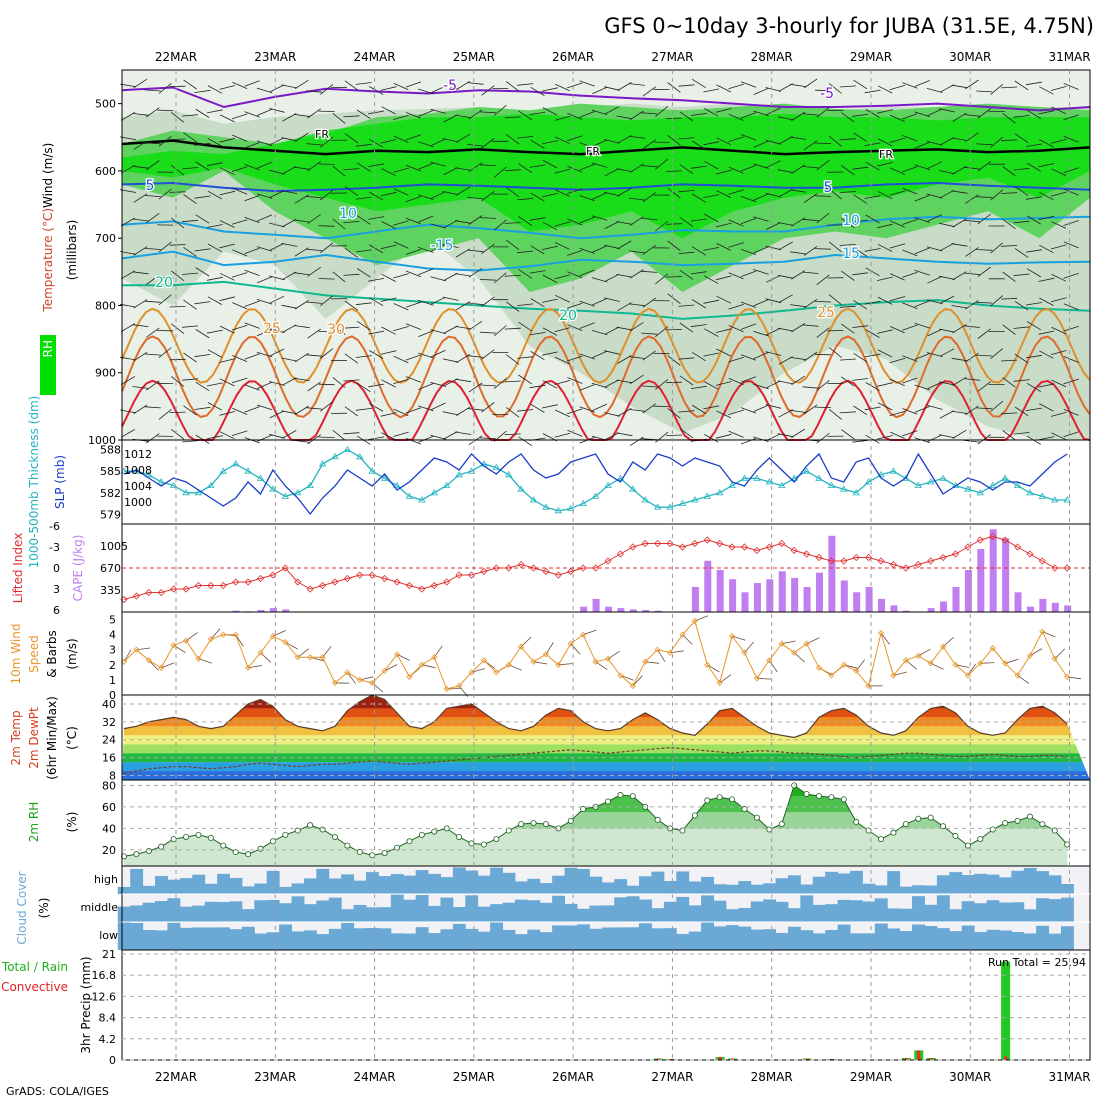 The height and width of the screenshot is (1100, 1100). Describe the element at coordinates (34, 482) in the screenshot. I see `slp-panel-label: 1000-500mb Thickness (dm)` at that location.